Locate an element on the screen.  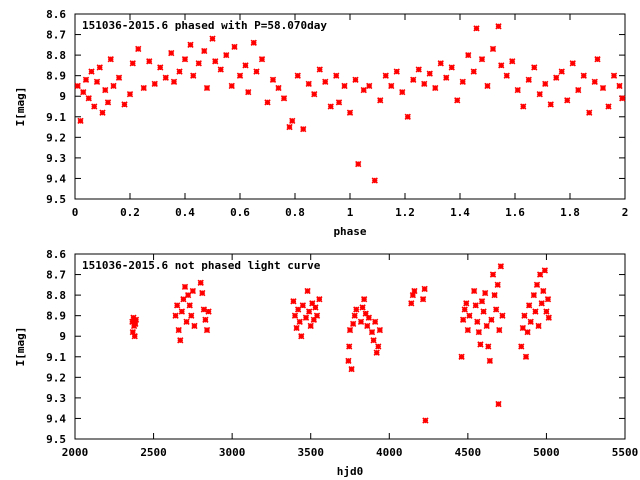
y-tick-label: 8.9 is located at coordinates (56, 76).